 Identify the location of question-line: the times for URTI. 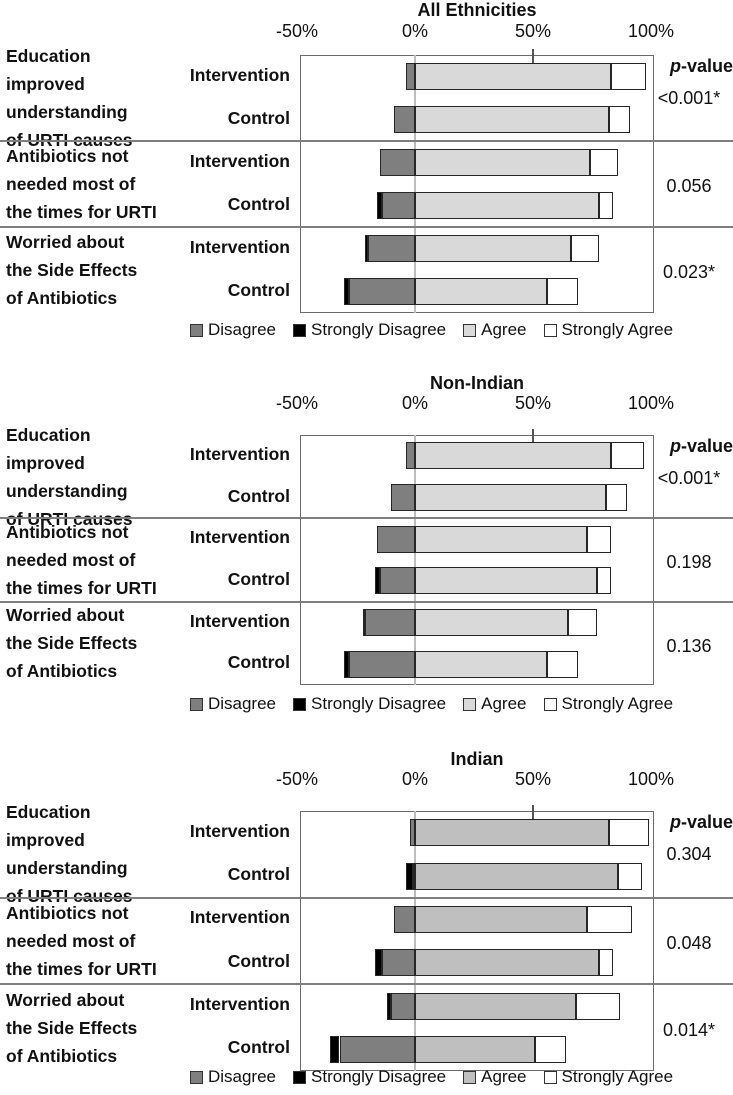
(81, 212).